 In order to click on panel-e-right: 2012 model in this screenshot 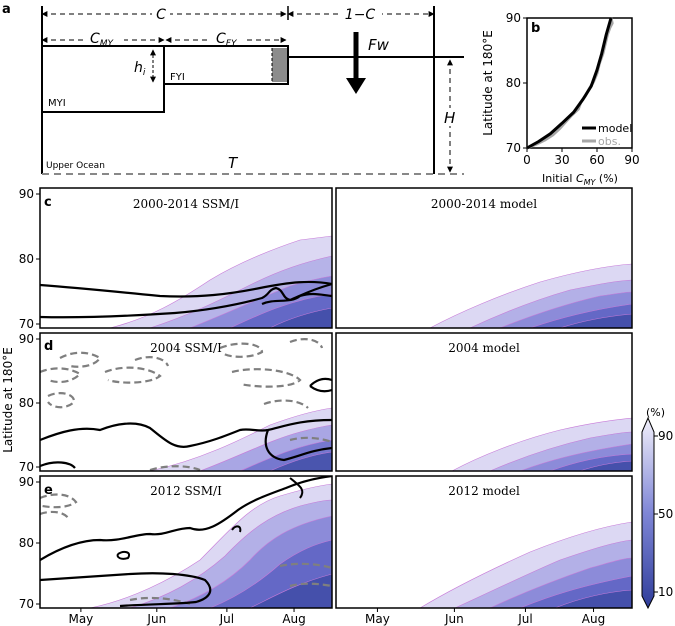, I will do `click(484, 542)`.